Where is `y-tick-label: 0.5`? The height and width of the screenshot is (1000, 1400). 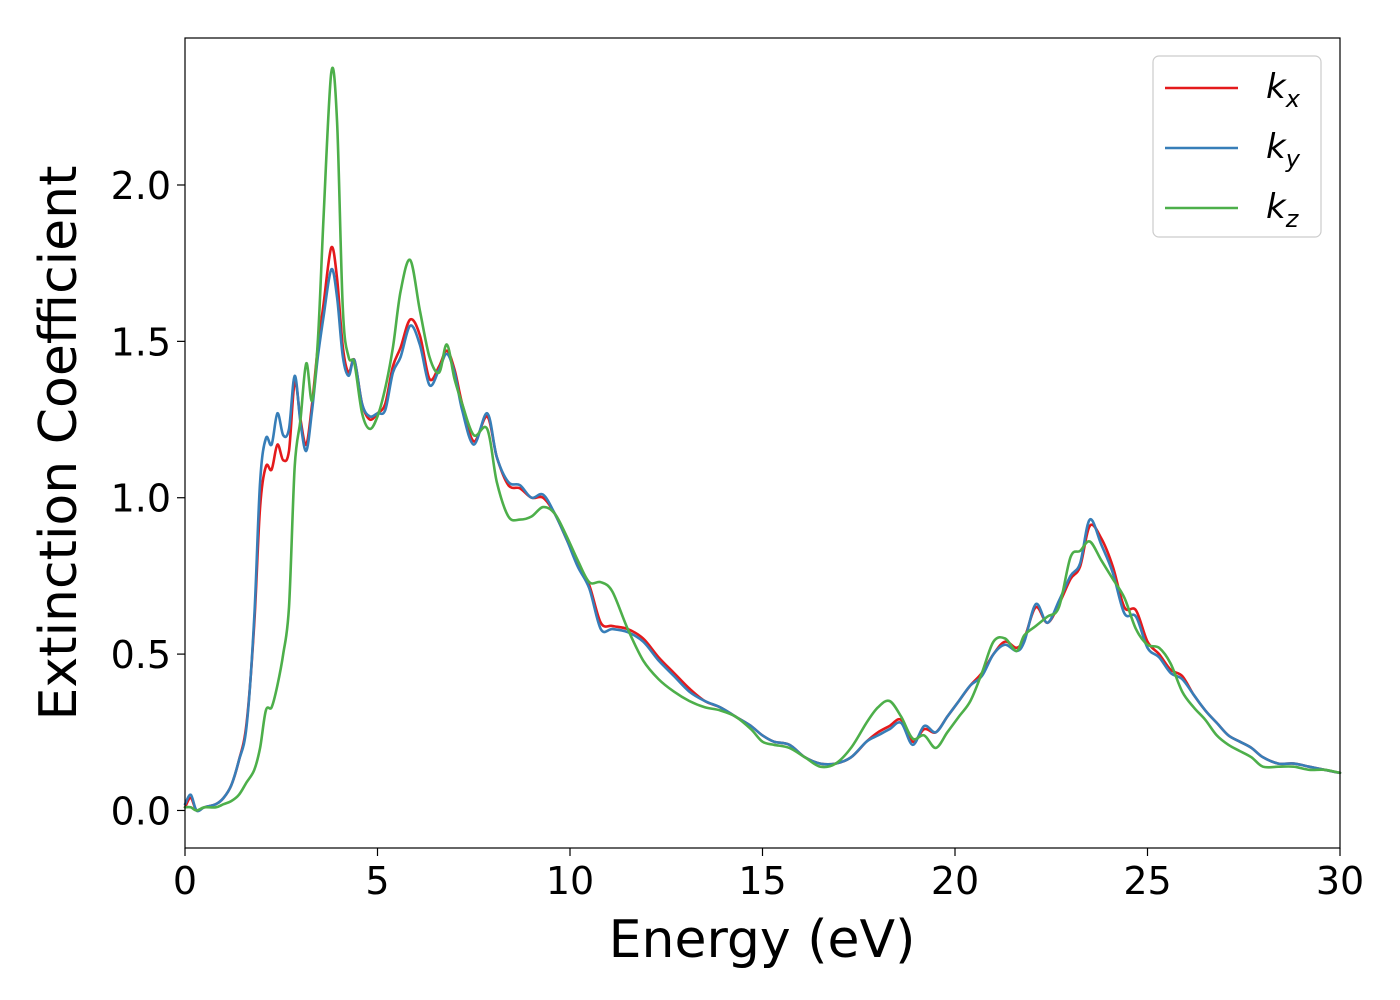 y-tick-label: 0.5 is located at coordinates (141, 655).